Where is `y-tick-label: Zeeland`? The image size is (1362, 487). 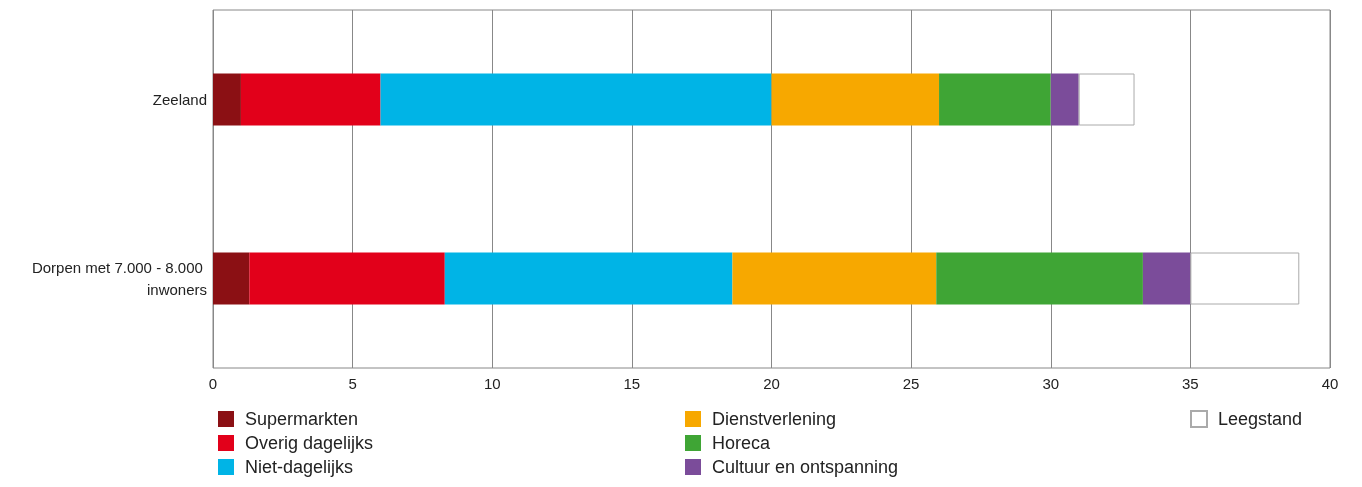
y-tick-label: Zeeland is located at coordinates (179, 99).